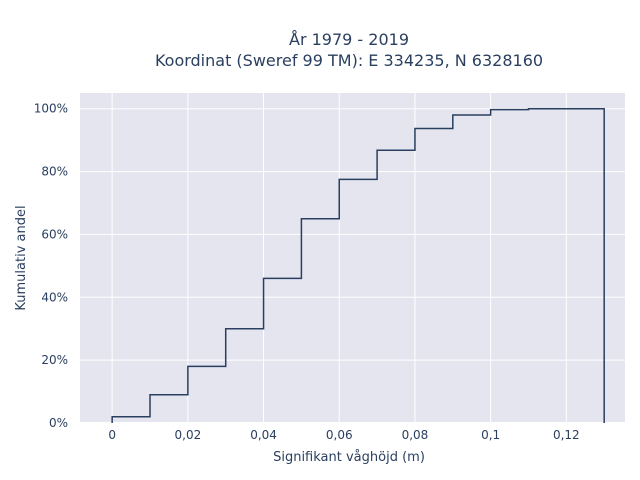 The image size is (640, 480). What do you see at coordinates (490, 435) in the screenshot?
I see `x-tick-label: 0,1` at bounding box center [490, 435].